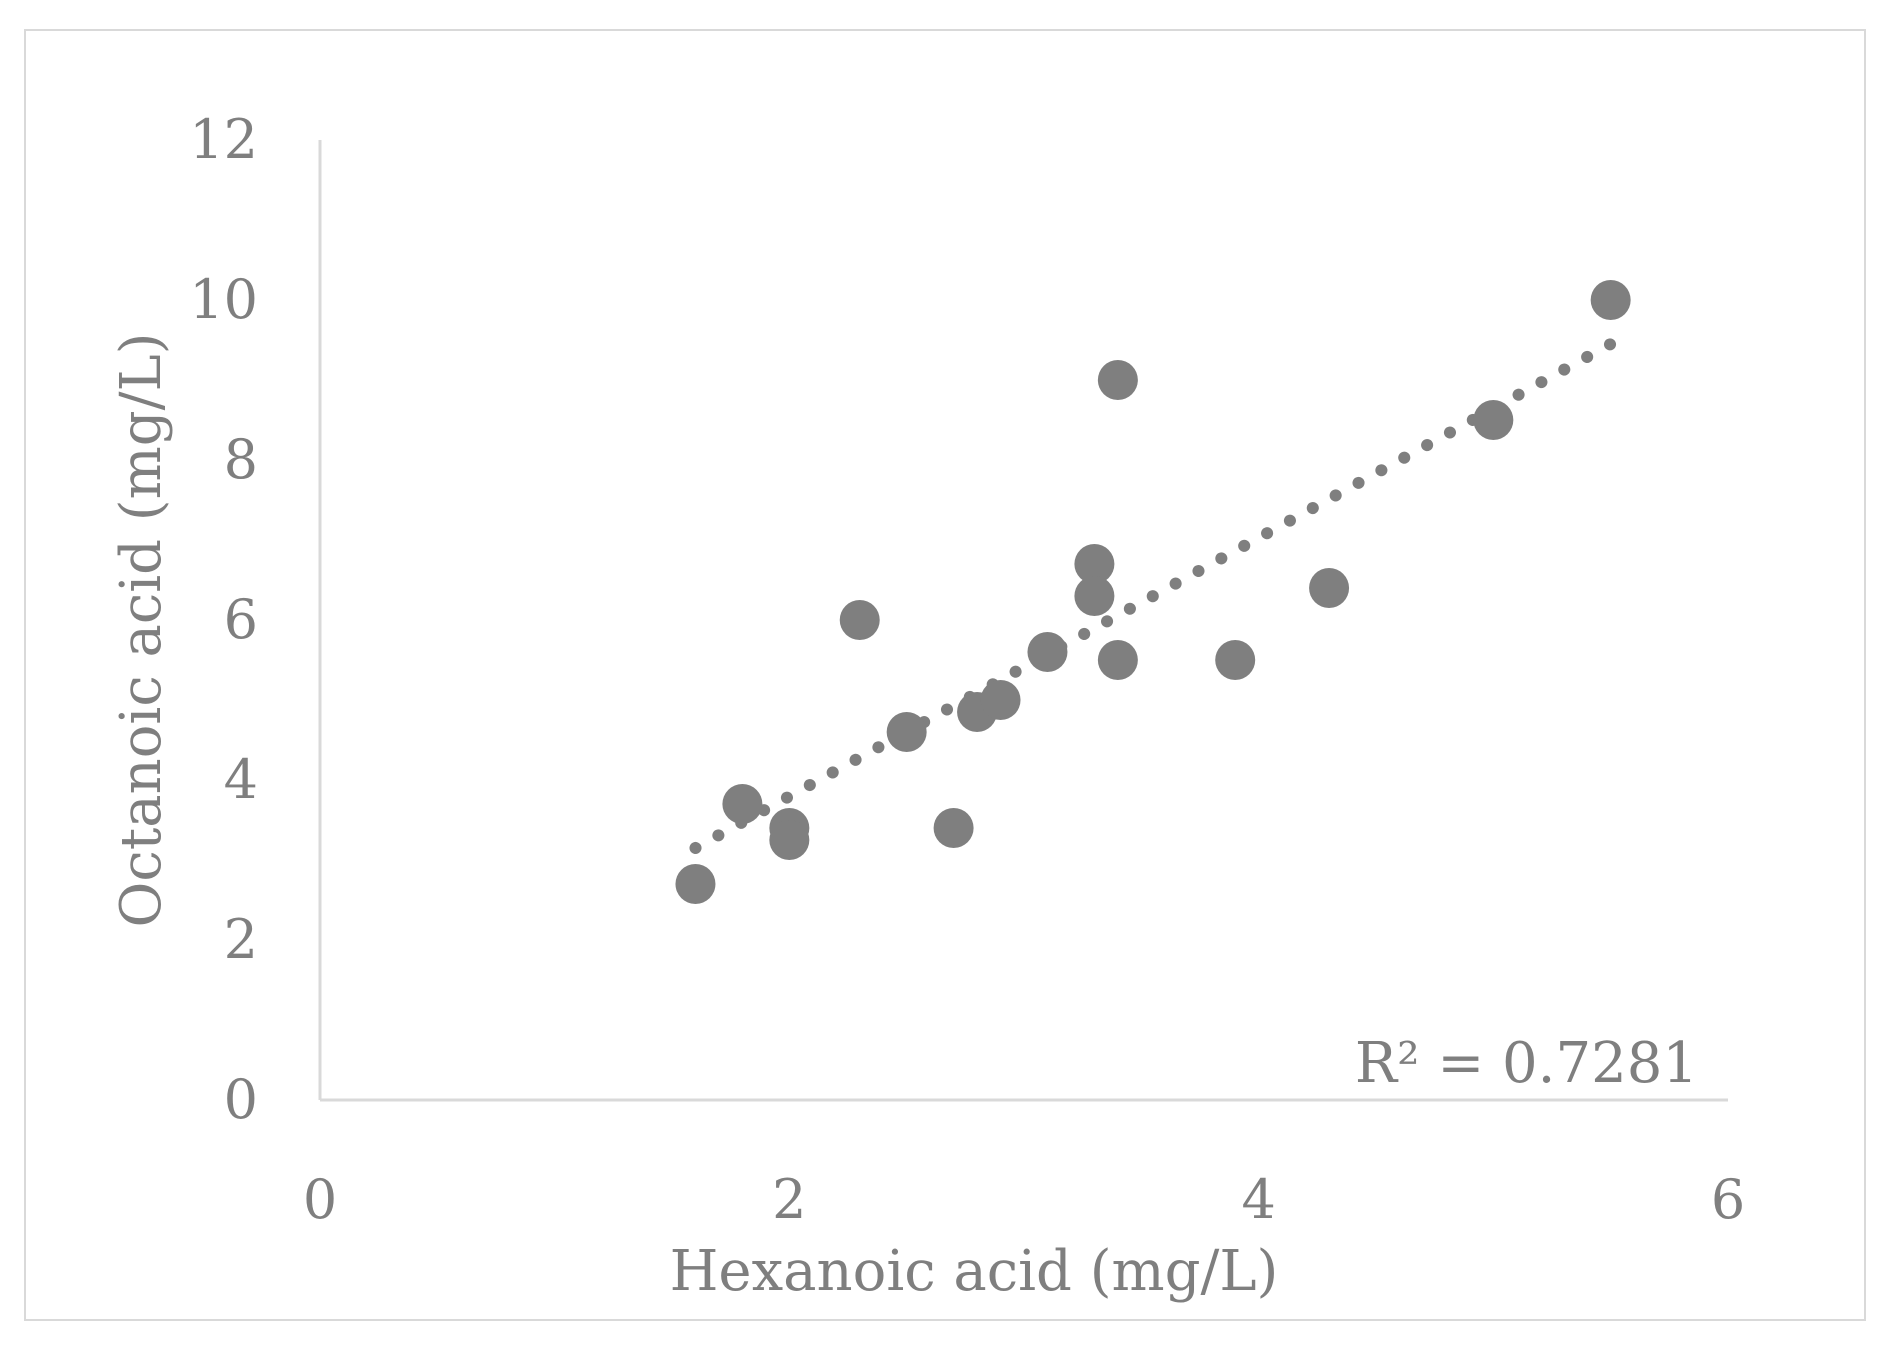 The height and width of the screenshot is (1359, 1893). What do you see at coordinates (241, 459) in the screenshot?
I see `y-tick-label: 8` at bounding box center [241, 459].